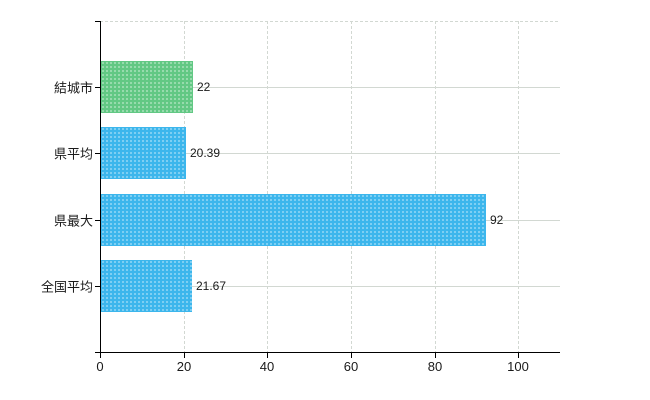  I want to click on x-tick-label: 80, so click(435, 366).